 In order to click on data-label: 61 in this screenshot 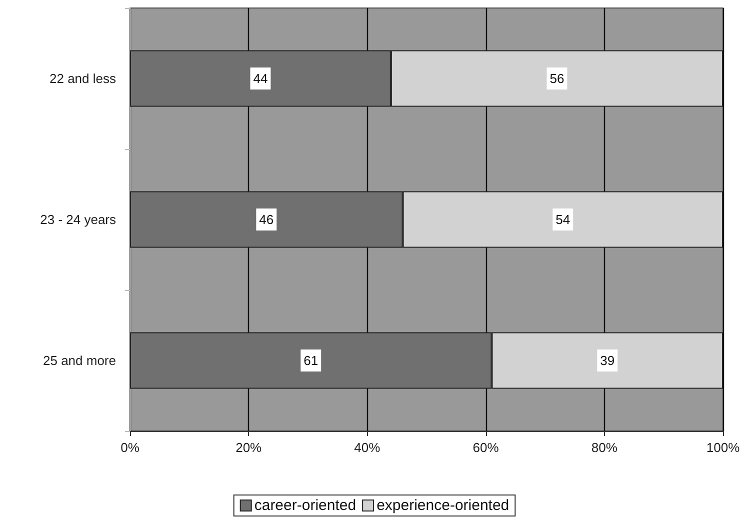, I will do `click(311, 360)`.